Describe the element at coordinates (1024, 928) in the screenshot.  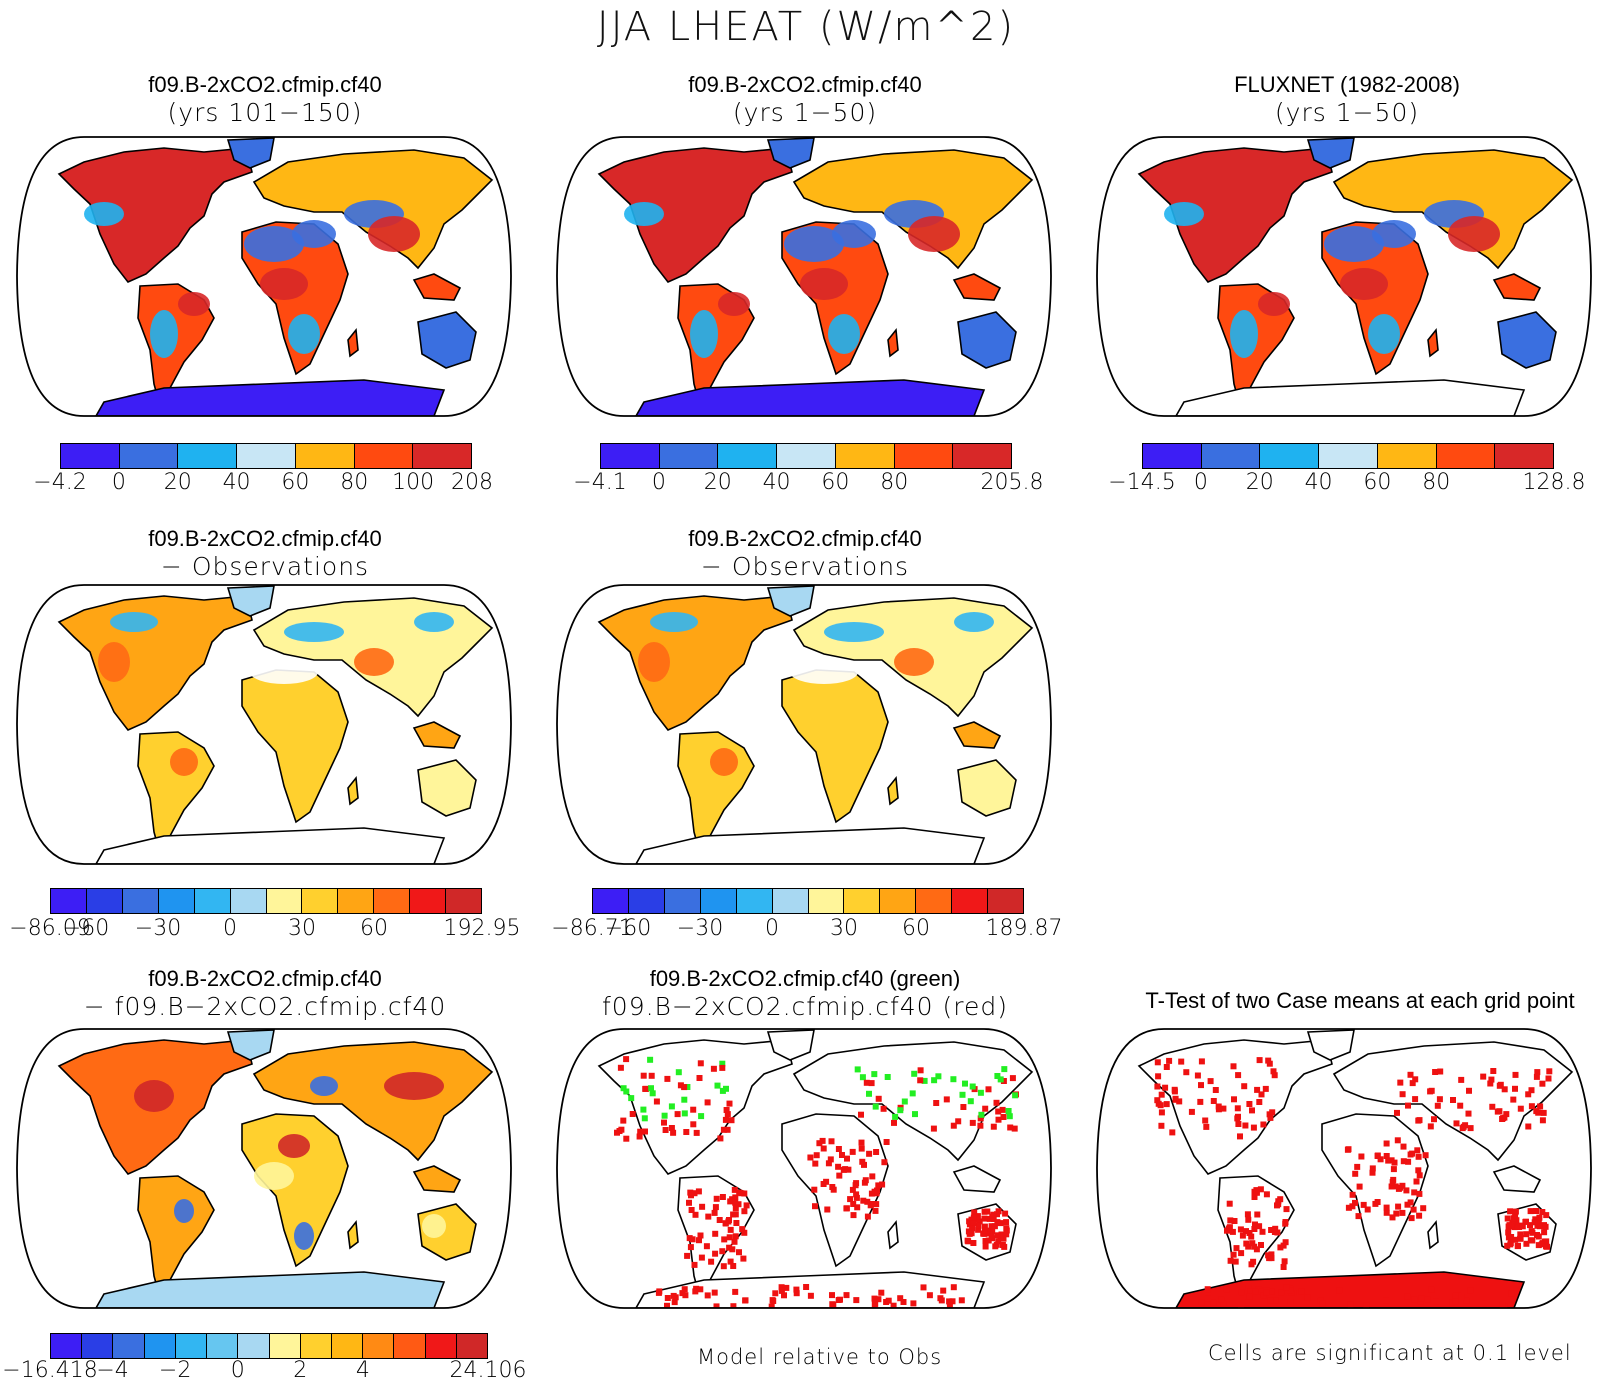
I see `colorbar-tick-label: 189.87` at that location.